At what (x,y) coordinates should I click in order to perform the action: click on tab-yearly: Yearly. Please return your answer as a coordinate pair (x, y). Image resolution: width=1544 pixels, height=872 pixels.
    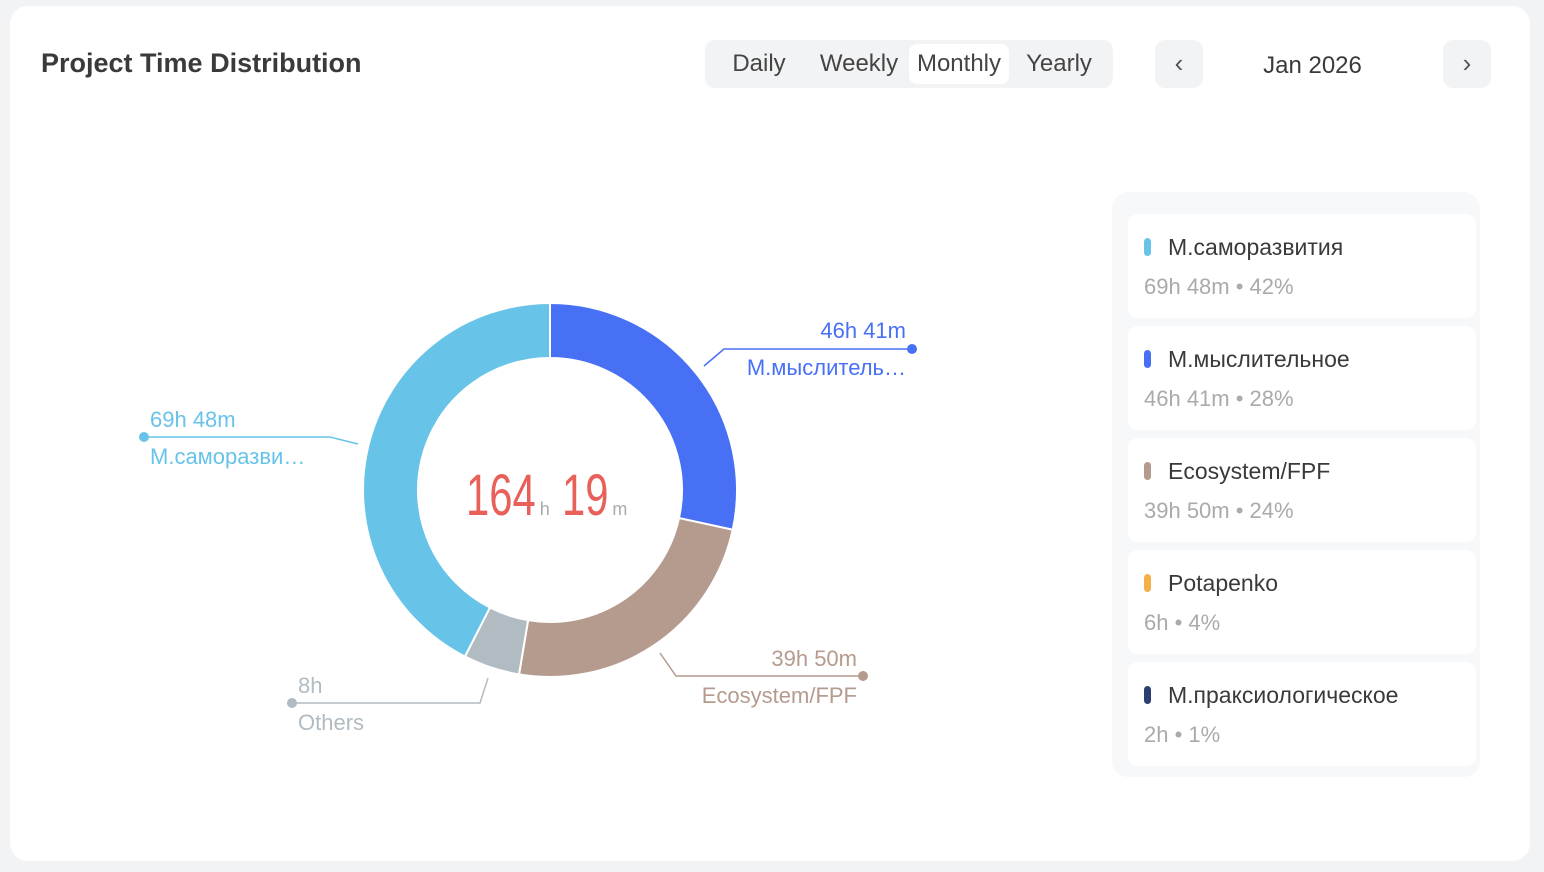
    Looking at the image, I should click on (1059, 63).